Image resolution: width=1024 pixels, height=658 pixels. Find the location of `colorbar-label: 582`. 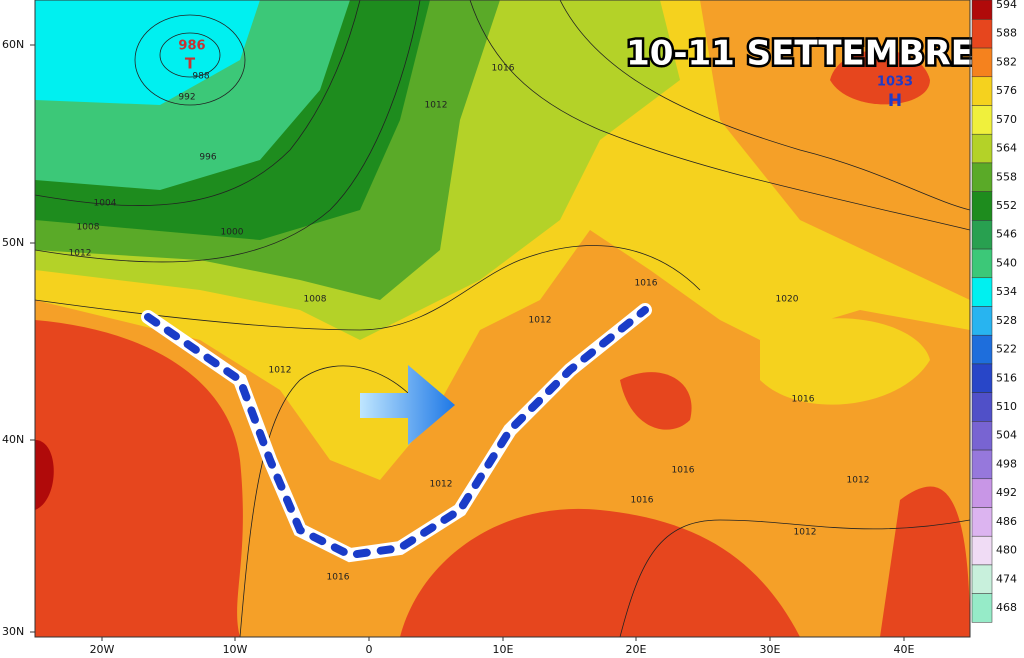

colorbar-label: 582 is located at coordinates (1006, 61).